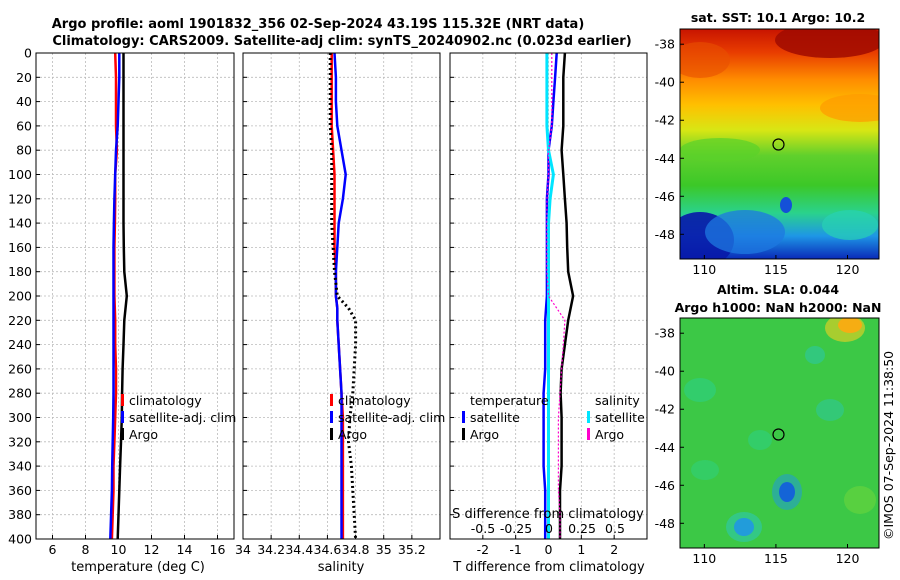 The height and width of the screenshot is (580, 900). Describe the element at coordinates (20, 320) in the screenshot. I see `y-tick-label: 220` at that location.